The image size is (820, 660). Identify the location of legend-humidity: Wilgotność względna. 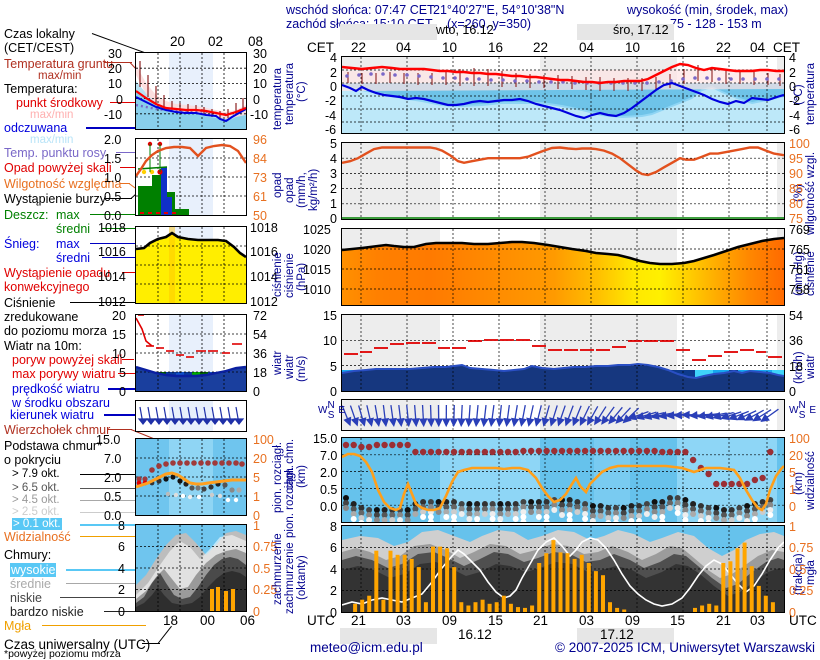
(63, 184).